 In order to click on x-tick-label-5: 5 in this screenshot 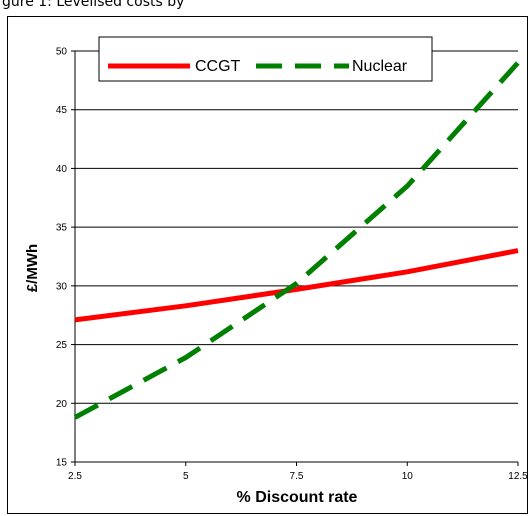, I will do `click(186, 476)`.